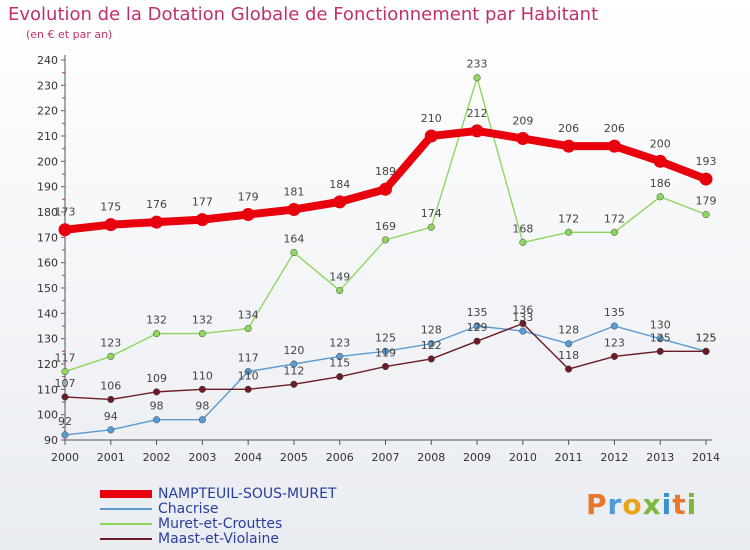 The image size is (750, 550). What do you see at coordinates (522, 309) in the screenshot?
I see `data-label: 136` at bounding box center [522, 309].